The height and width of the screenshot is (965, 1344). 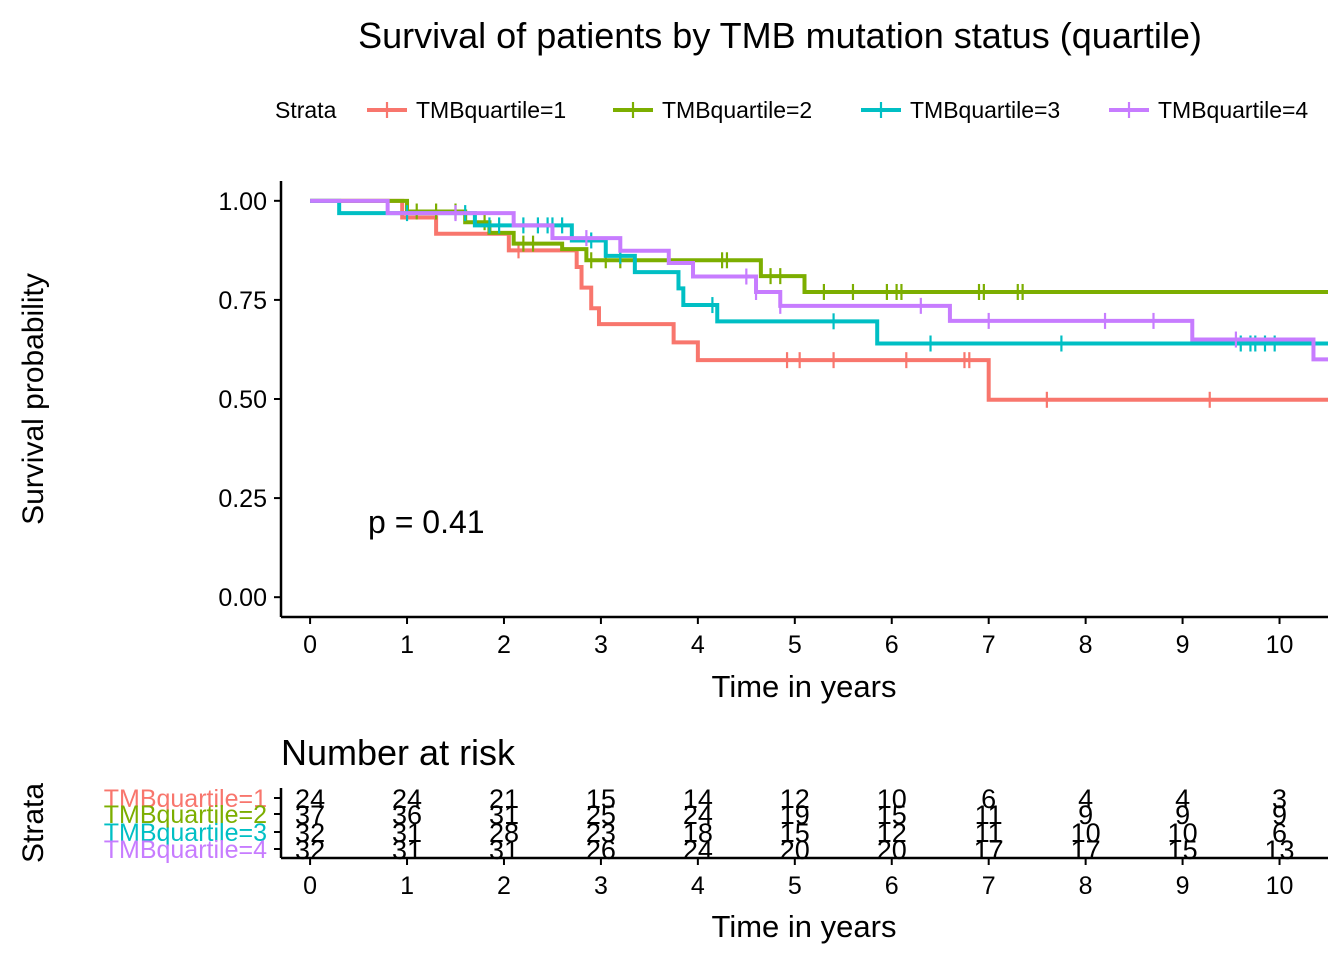 What do you see at coordinates (795, 886) in the screenshot?
I see `risk-x-tick-label: 5` at bounding box center [795, 886].